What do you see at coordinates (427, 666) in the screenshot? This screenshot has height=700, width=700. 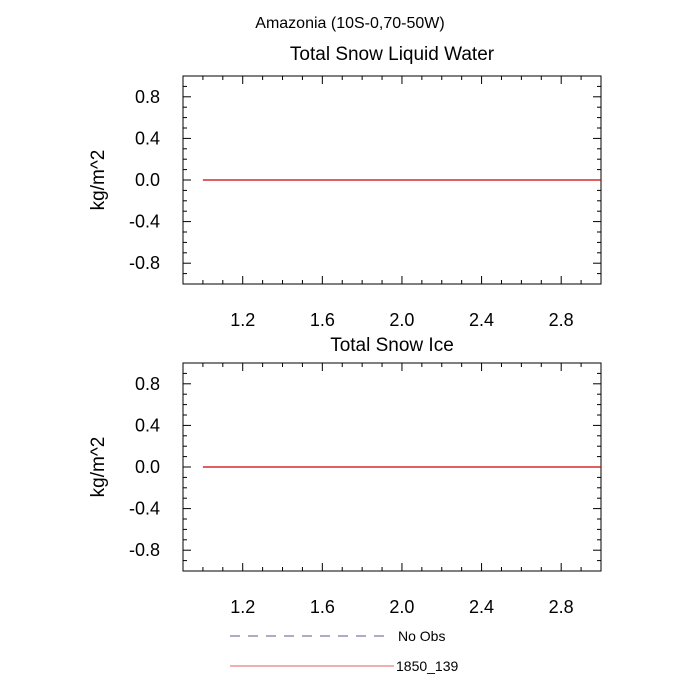 I see `legend-label-2: 1850_139` at bounding box center [427, 666].